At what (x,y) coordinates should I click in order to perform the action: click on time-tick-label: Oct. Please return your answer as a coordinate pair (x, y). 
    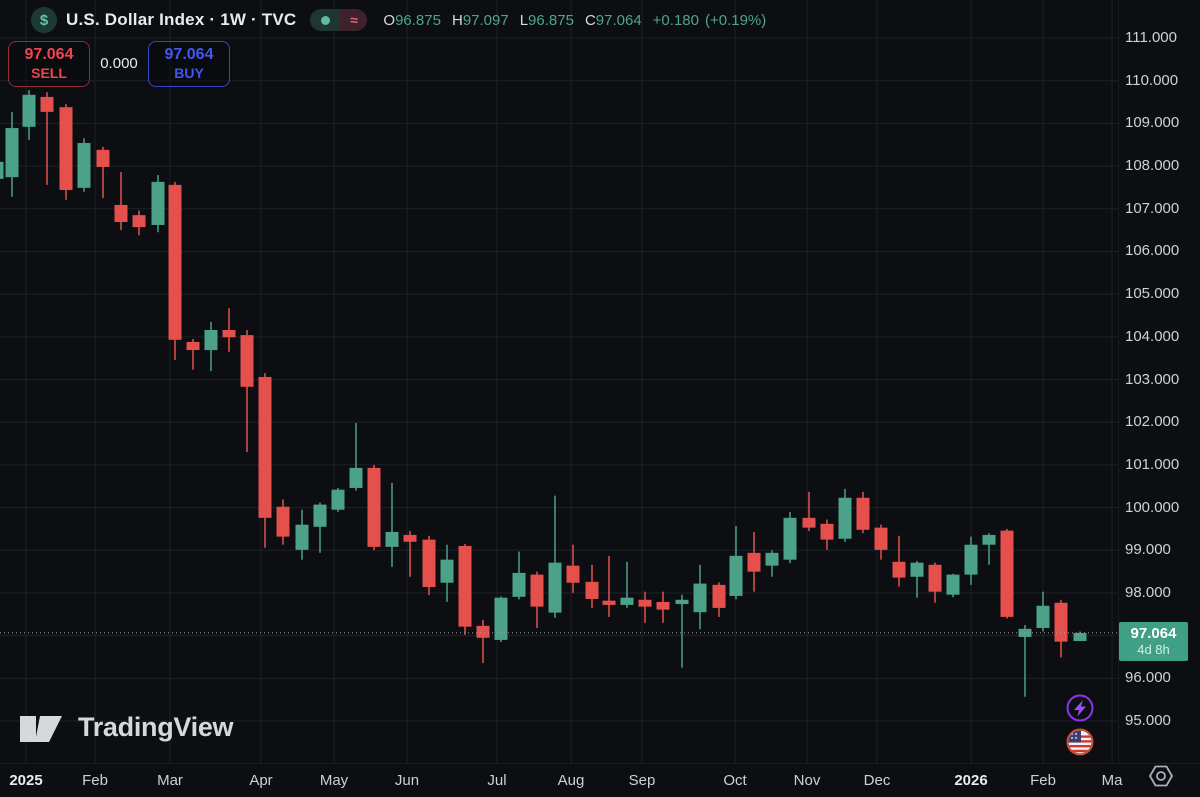
    Looking at the image, I should click on (735, 780).